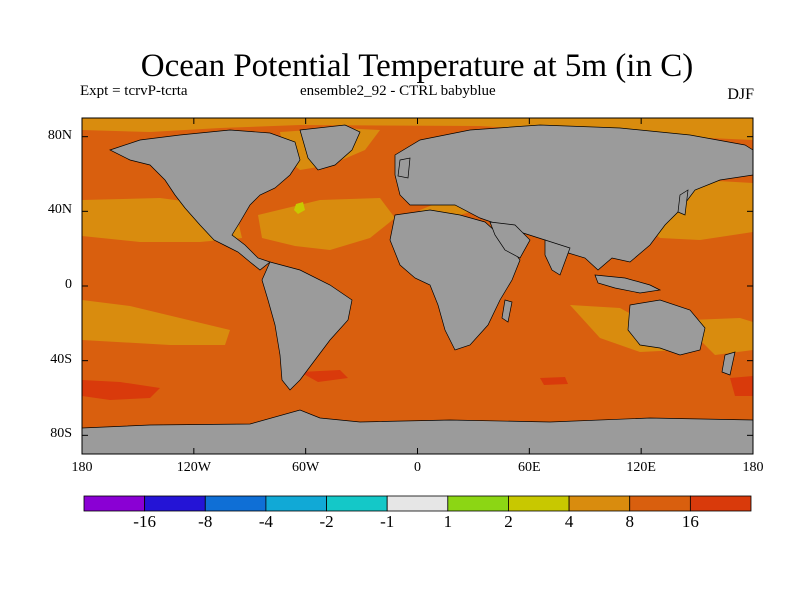  Describe the element at coordinates (510, 240) in the screenshot. I see `arabia` at that location.